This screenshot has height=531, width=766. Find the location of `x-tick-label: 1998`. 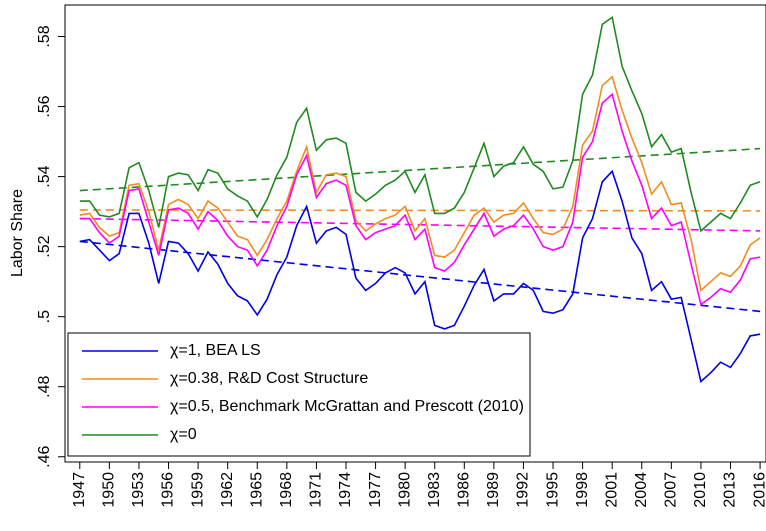

x-tick-label: 1998 is located at coordinates (582, 490).